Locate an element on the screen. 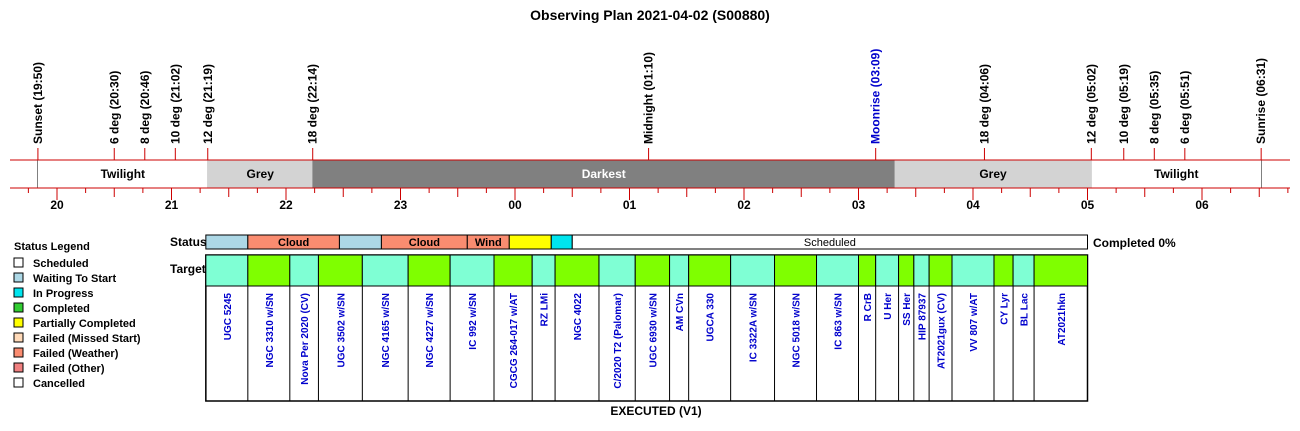 The width and height of the screenshot is (1300, 431). phase-label-1: Grey is located at coordinates (261, 174).